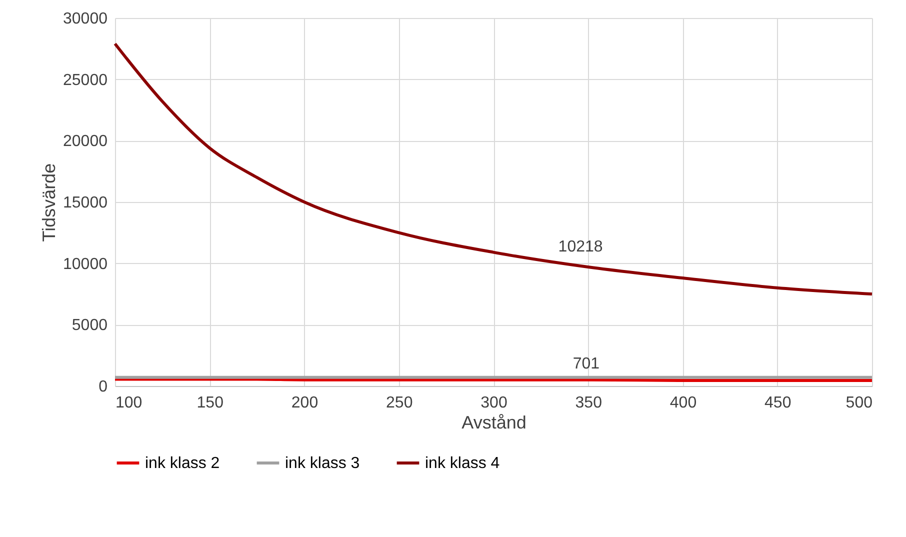 This screenshot has width=906, height=537. Describe the element at coordinates (210, 403) in the screenshot. I see `x-tick-label: 150` at that location.